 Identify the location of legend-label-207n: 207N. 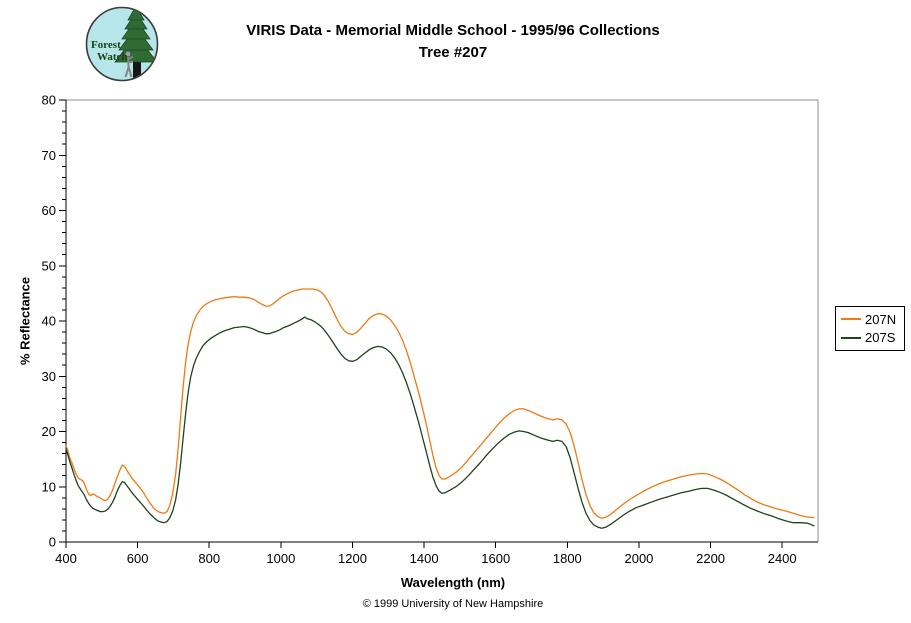
(881, 319).